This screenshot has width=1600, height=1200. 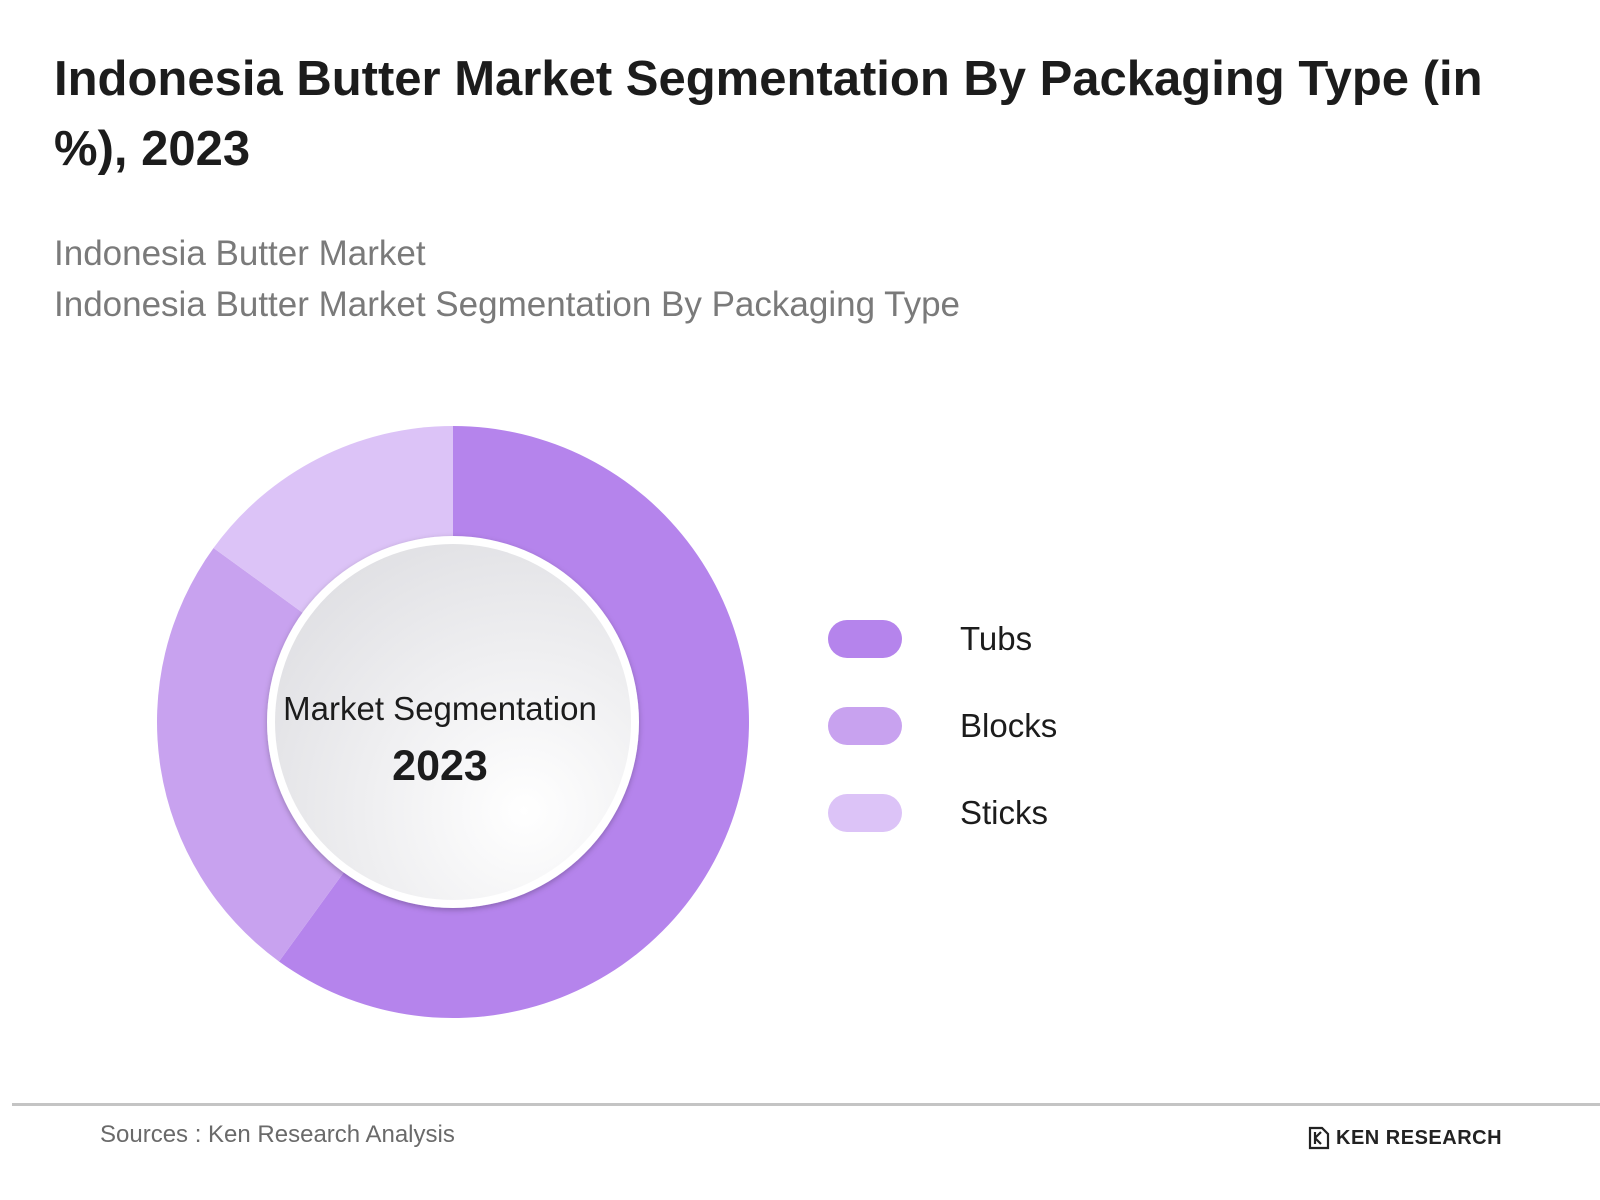 What do you see at coordinates (1319, 1138) in the screenshot?
I see `ken-research-logo-icon` at bounding box center [1319, 1138].